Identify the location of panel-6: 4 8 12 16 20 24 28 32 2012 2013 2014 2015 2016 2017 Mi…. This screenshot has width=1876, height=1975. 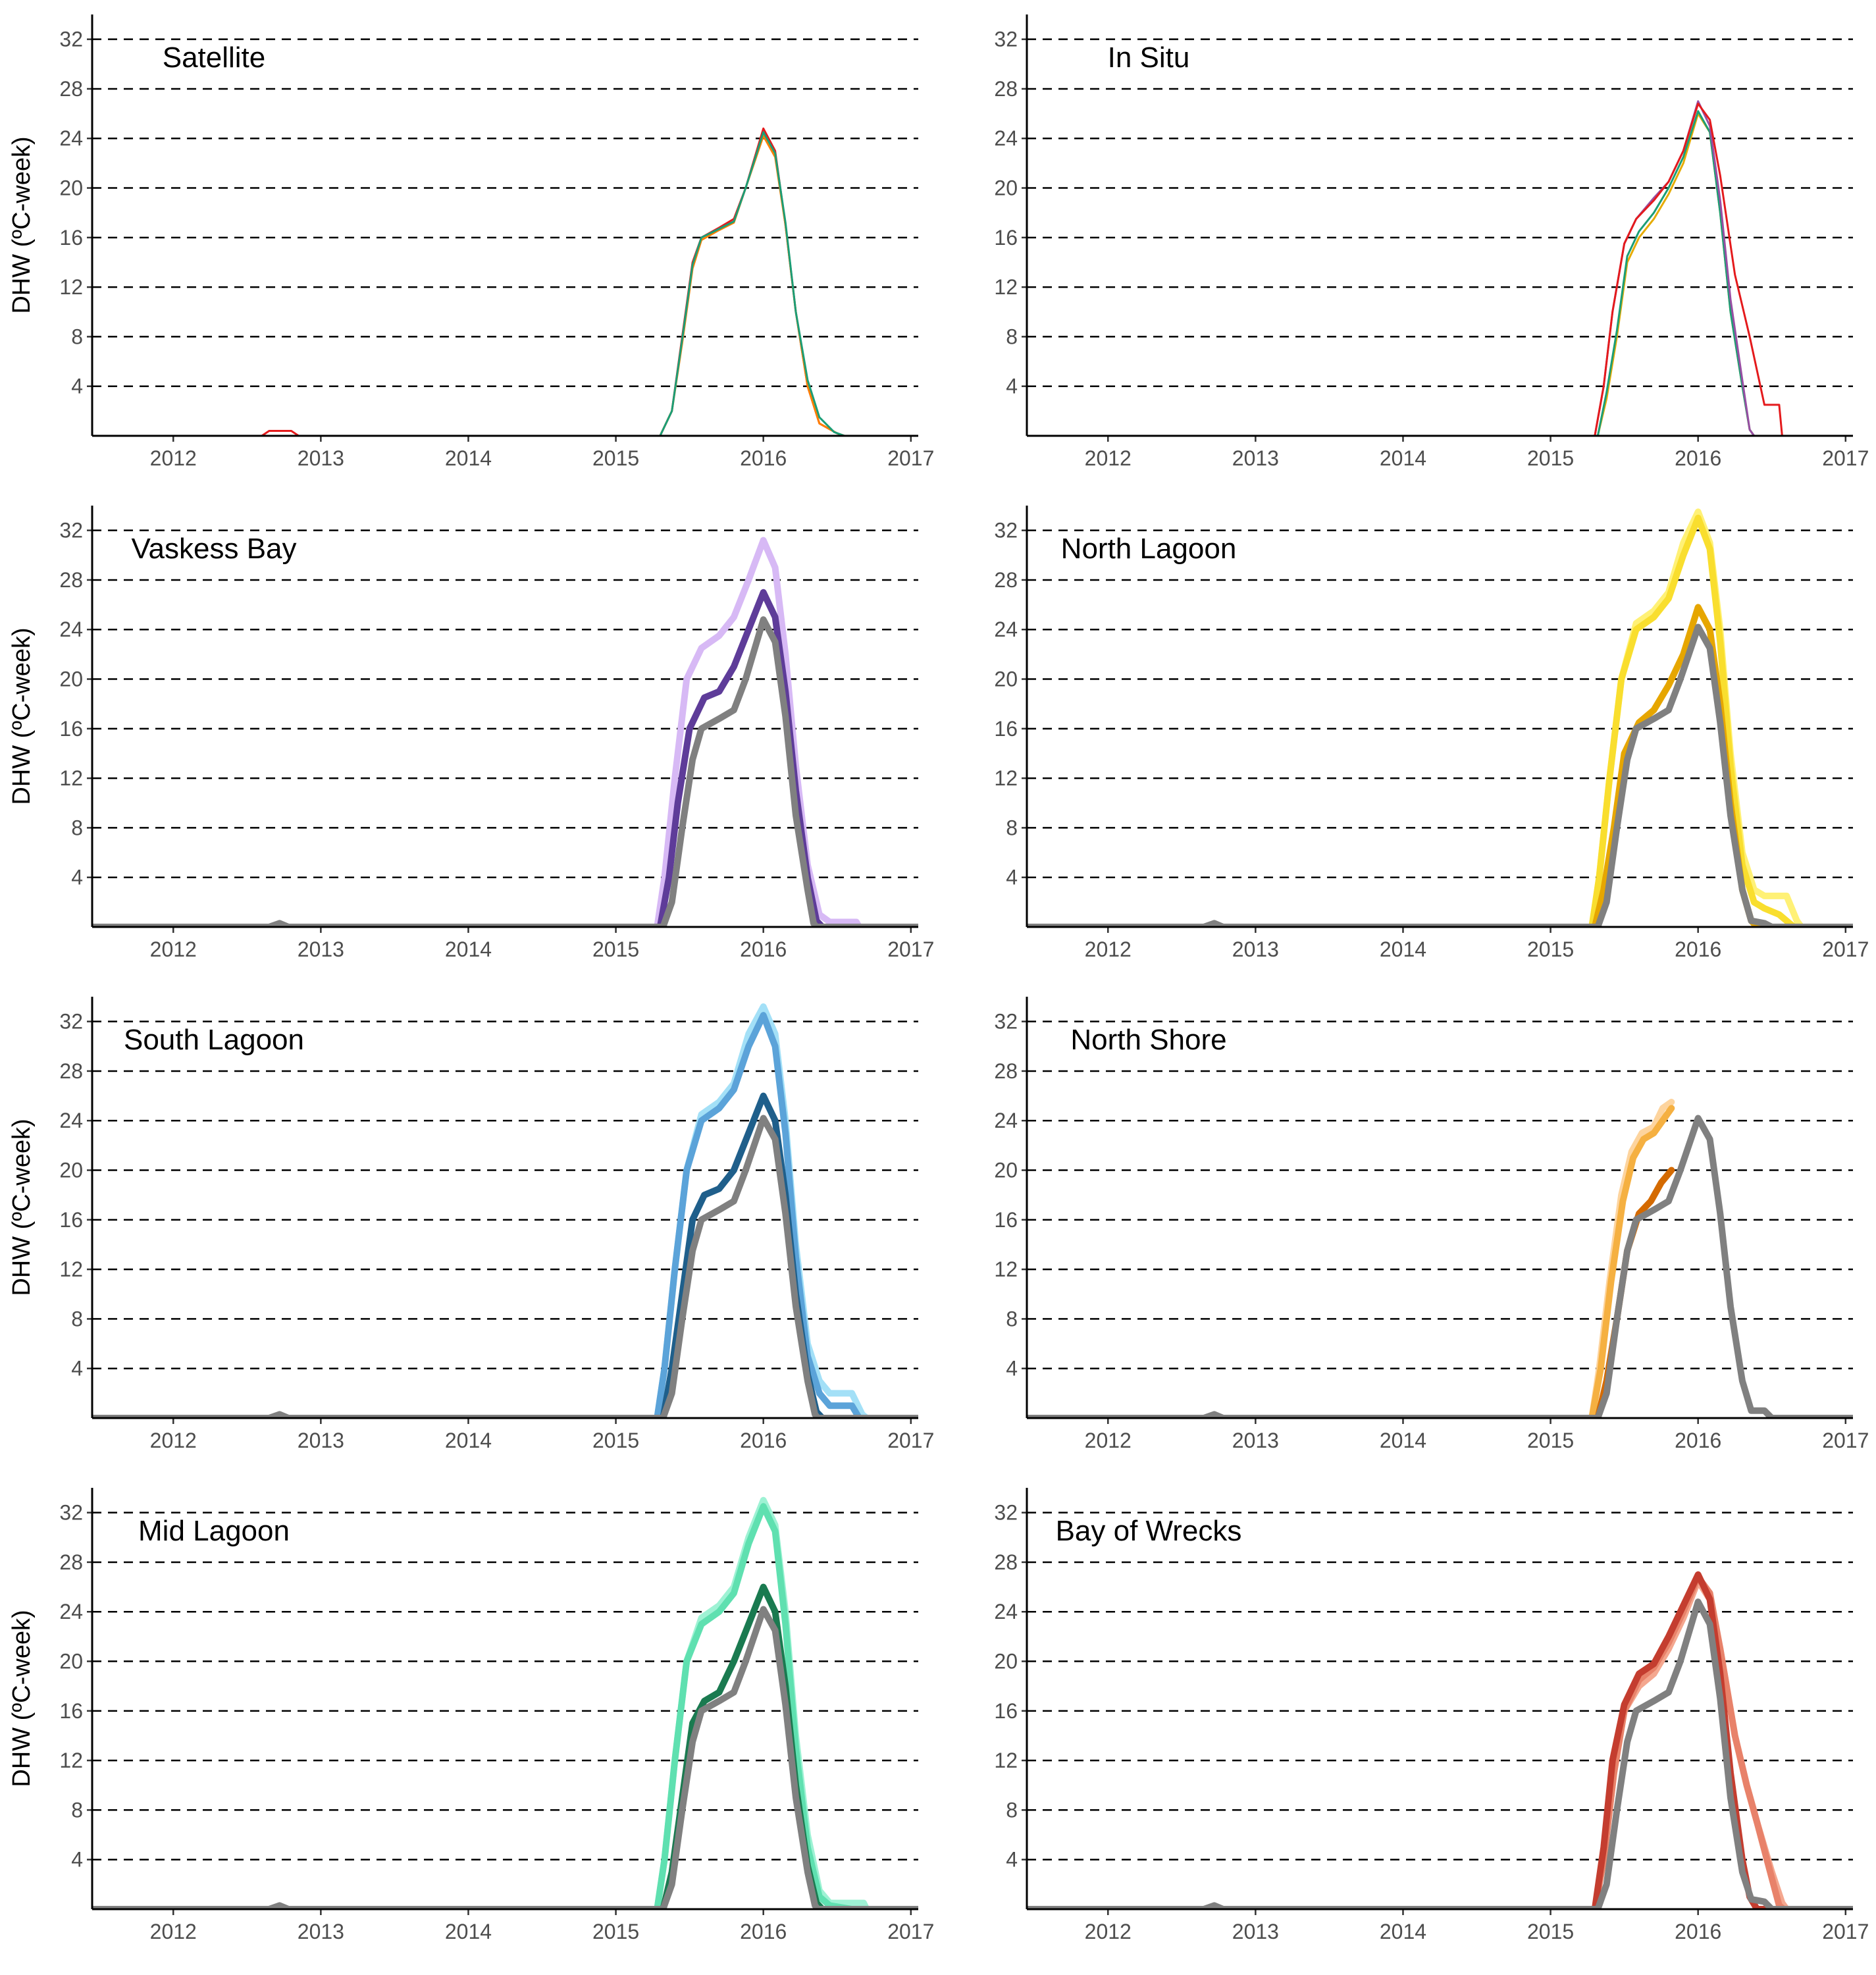
(471, 1716).